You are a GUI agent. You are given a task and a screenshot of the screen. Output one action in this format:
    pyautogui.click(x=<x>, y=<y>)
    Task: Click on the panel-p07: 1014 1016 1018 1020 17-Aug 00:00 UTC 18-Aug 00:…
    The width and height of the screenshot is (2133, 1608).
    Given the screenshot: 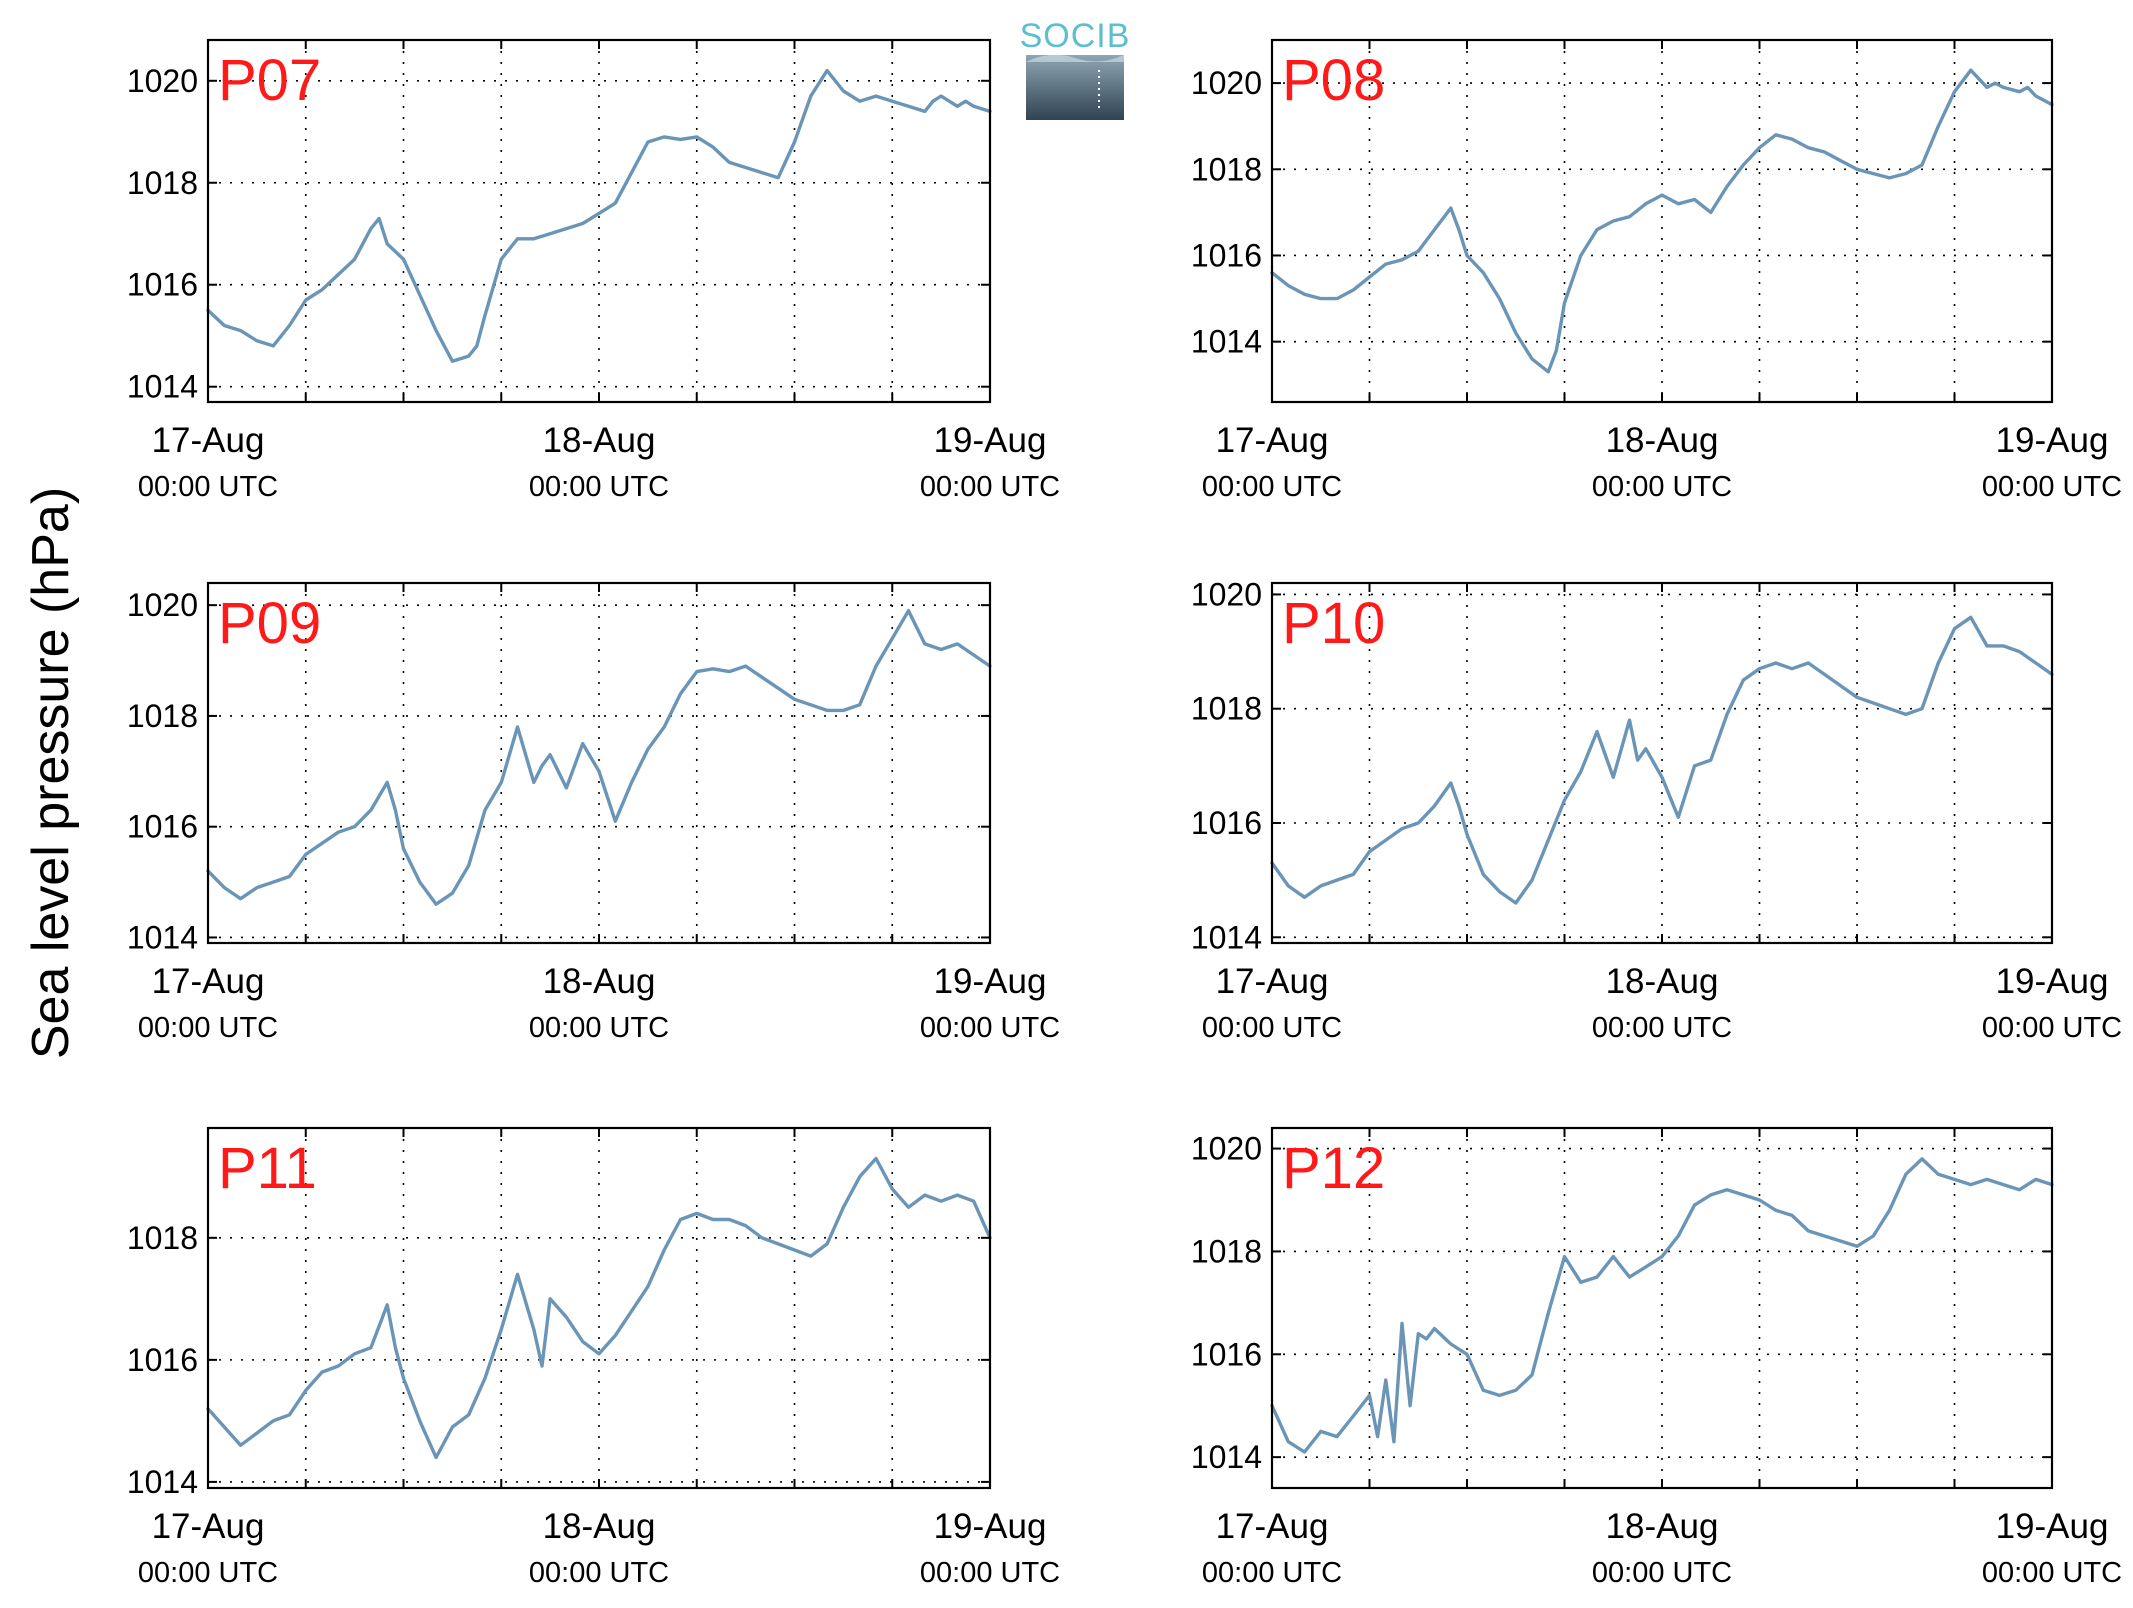 What is the action you would take?
    pyautogui.click(x=593, y=270)
    